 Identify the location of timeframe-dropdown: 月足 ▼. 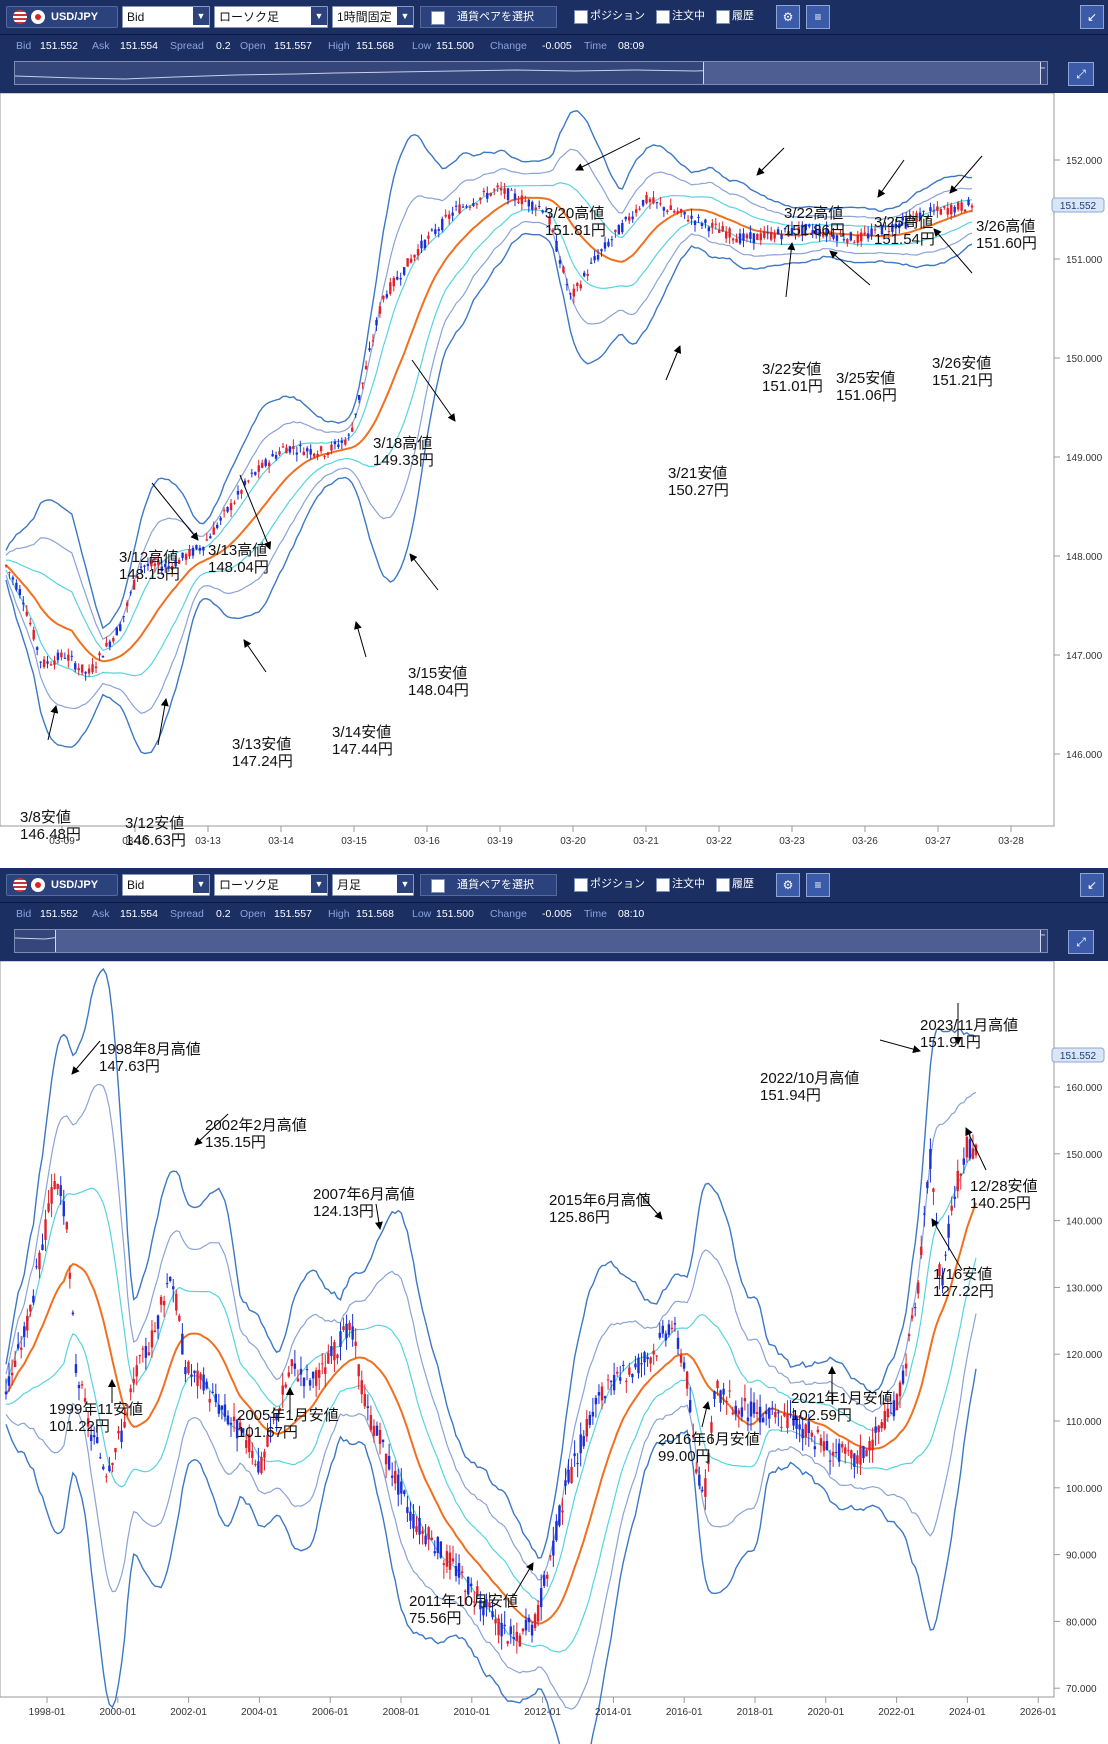
(373, 885).